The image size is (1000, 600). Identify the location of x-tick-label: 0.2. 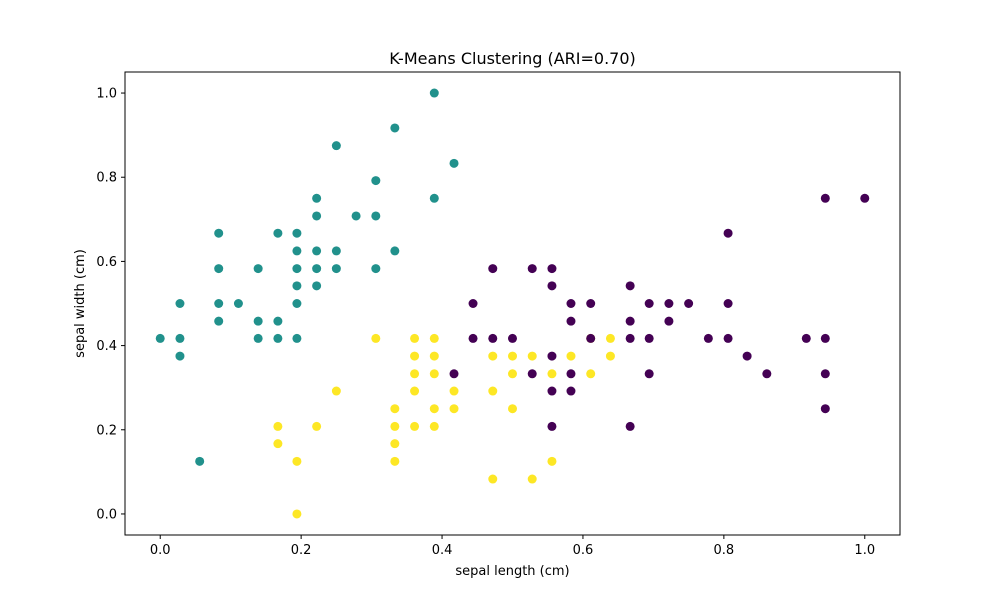
(301, 550).